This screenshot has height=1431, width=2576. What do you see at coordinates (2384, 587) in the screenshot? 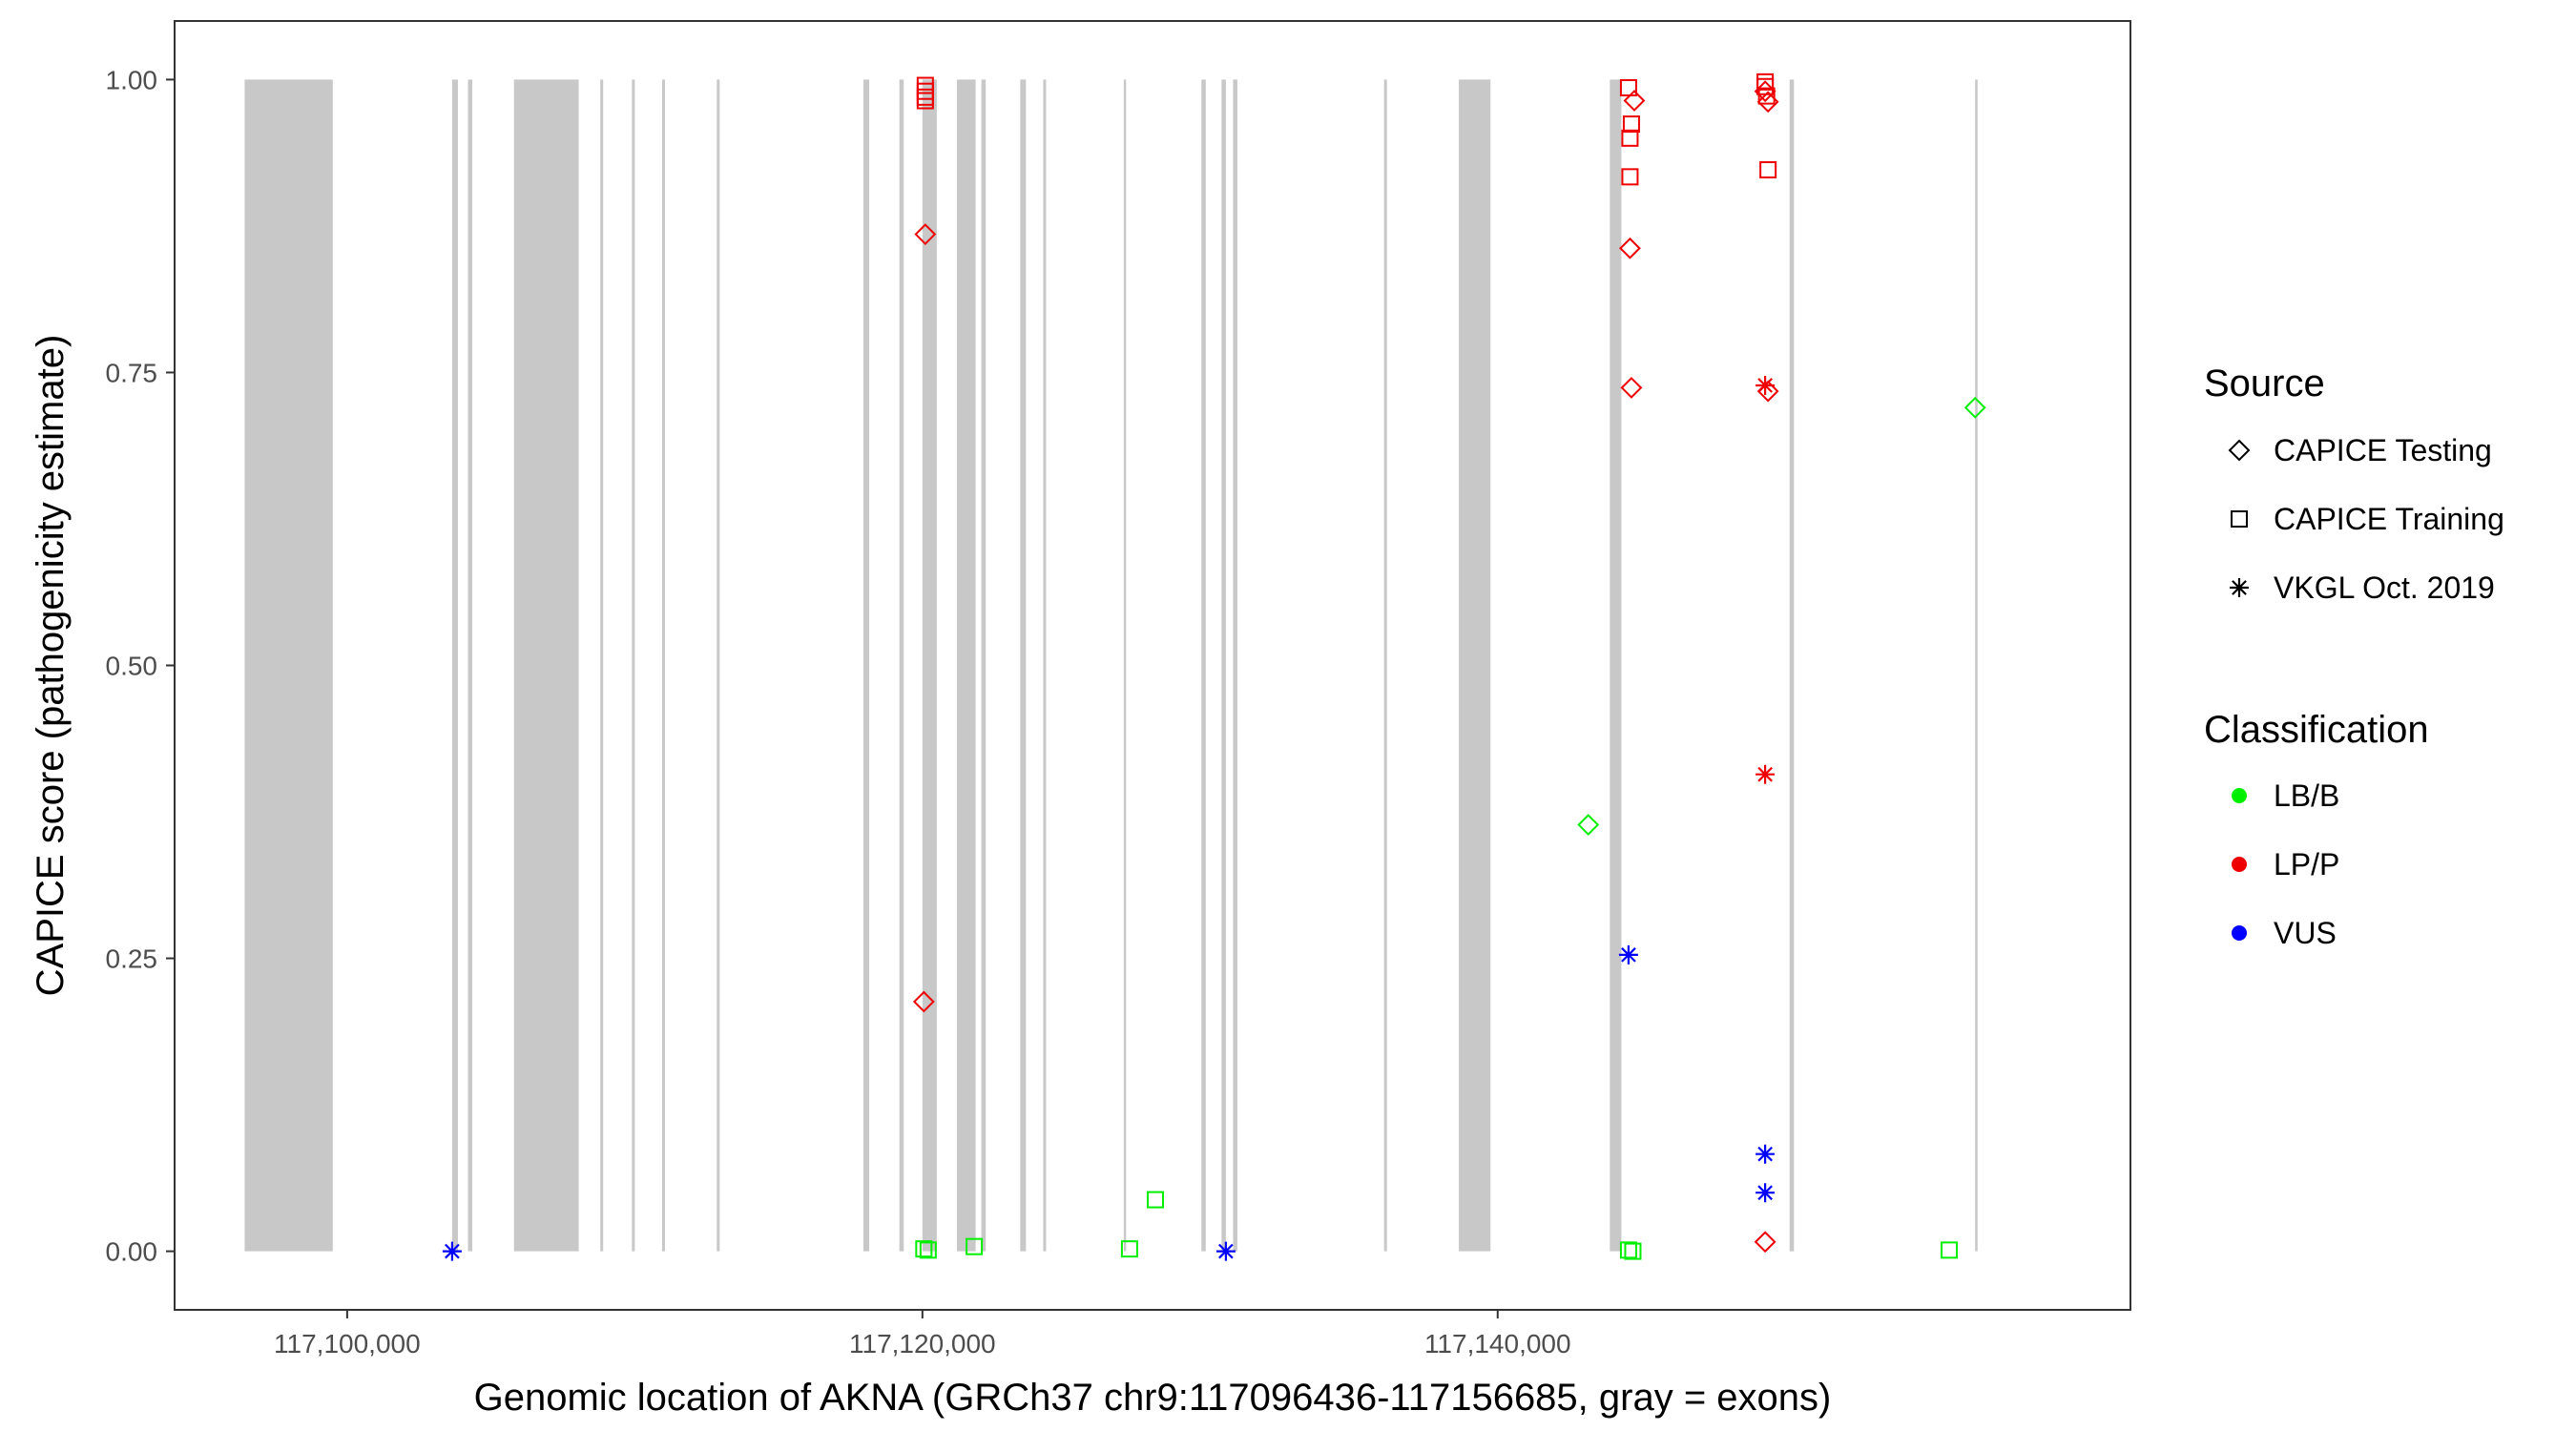
I see `legend-source-label: VKGL Oct. 2019` at bounding box center [2384, 587].